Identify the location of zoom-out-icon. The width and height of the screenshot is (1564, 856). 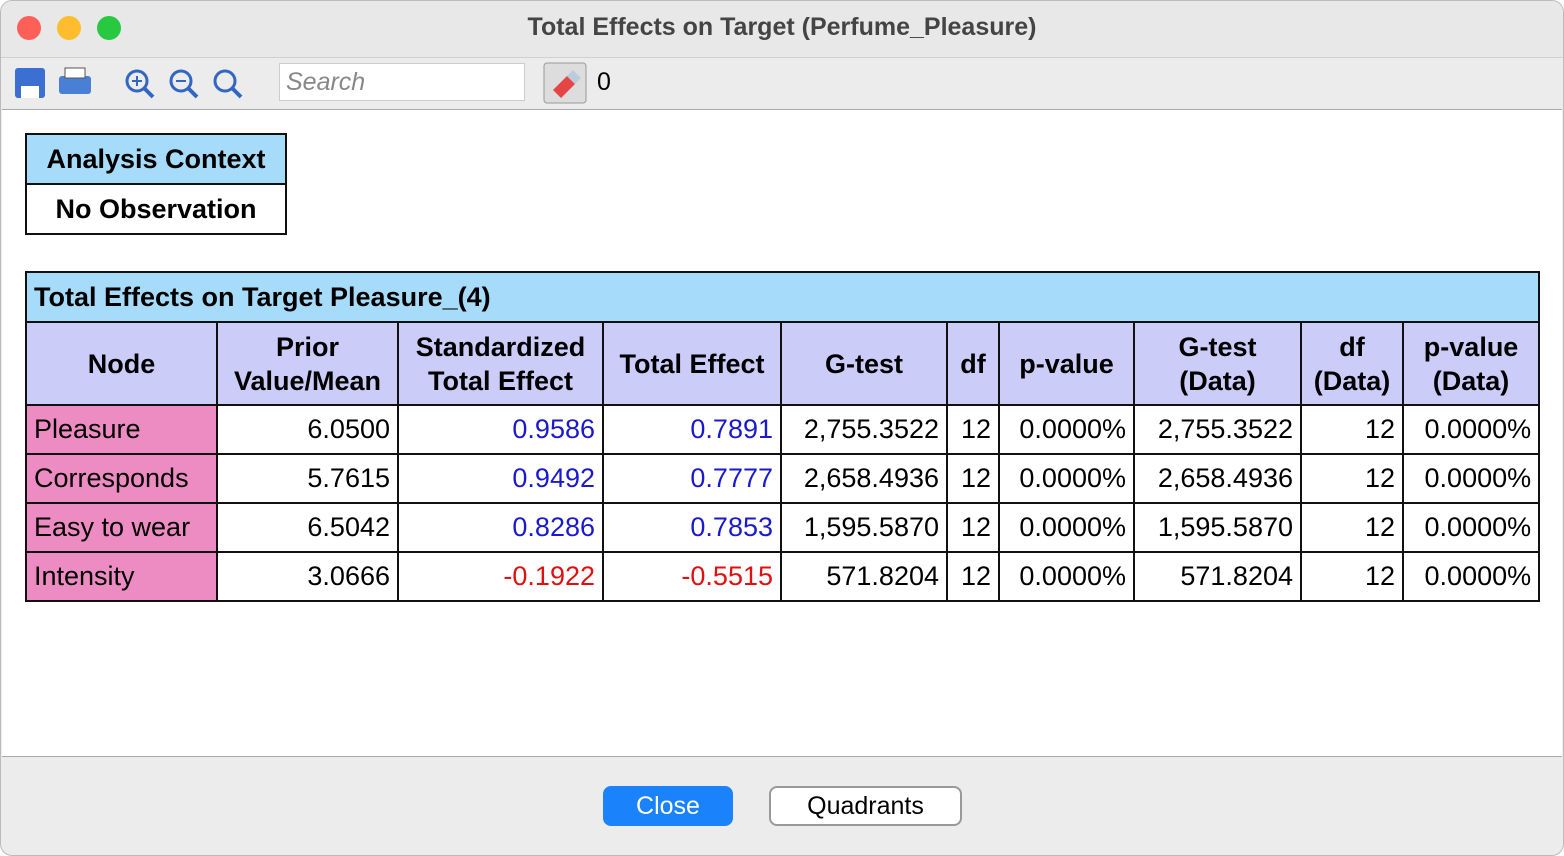
(181, 81).